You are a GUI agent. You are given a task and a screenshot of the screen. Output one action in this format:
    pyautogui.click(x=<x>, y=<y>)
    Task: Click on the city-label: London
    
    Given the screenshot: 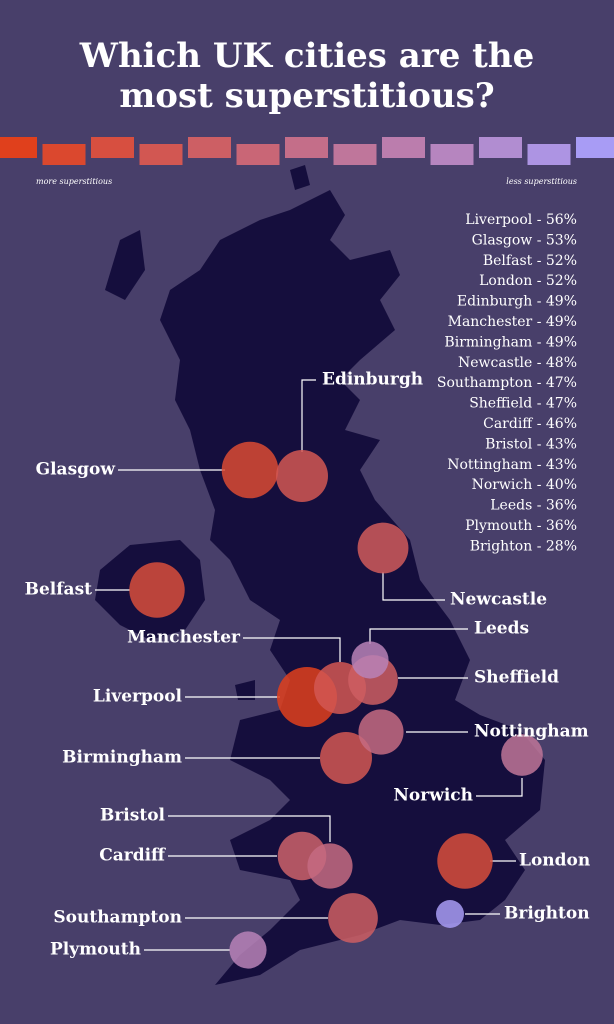 What is the action you would take?
    pyautogui.click(x=554, y=861)
    